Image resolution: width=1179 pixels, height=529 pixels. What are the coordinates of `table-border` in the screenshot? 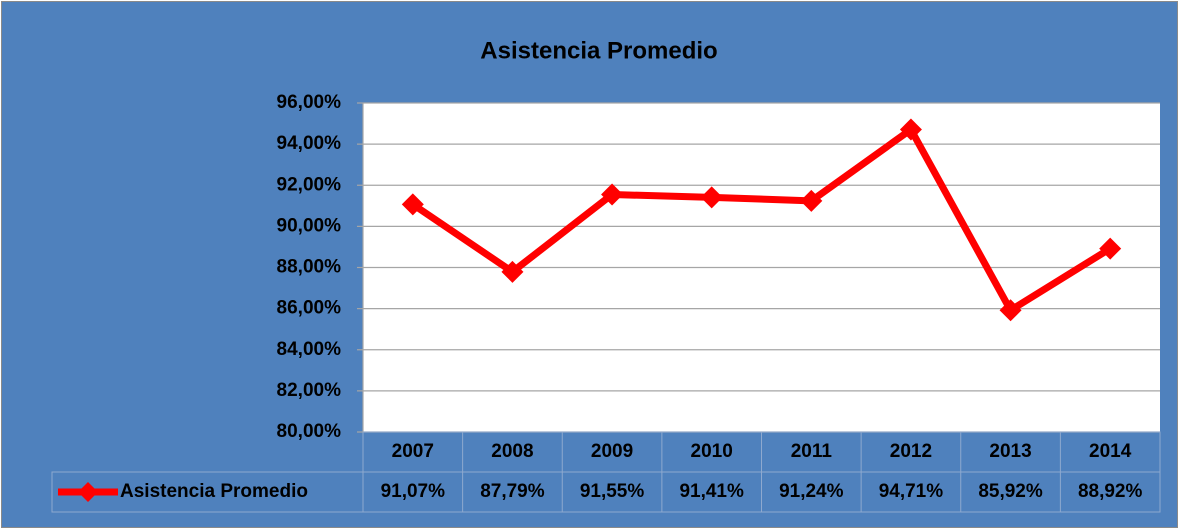 It's located at (207, 492).